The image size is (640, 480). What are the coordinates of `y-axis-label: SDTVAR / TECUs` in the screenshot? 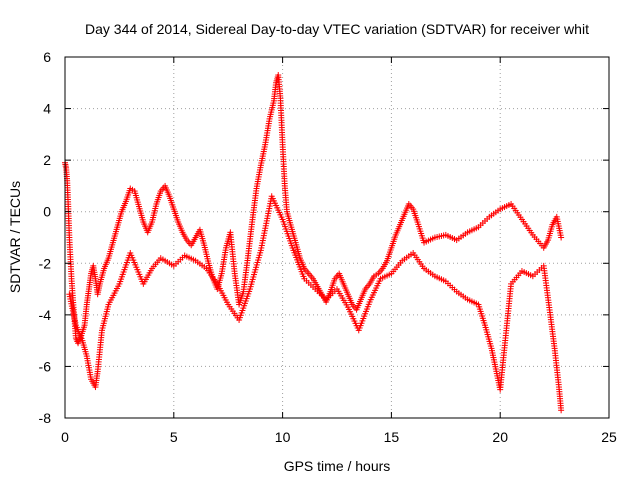 It's located at (15, 237).